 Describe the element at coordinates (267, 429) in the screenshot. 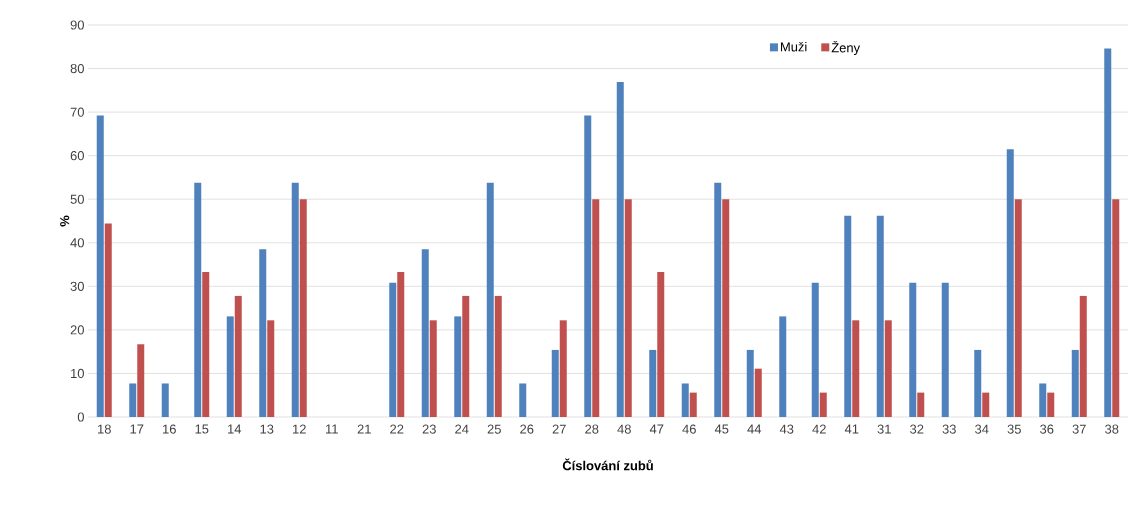

I see `x-tick-label: 13` at that location.